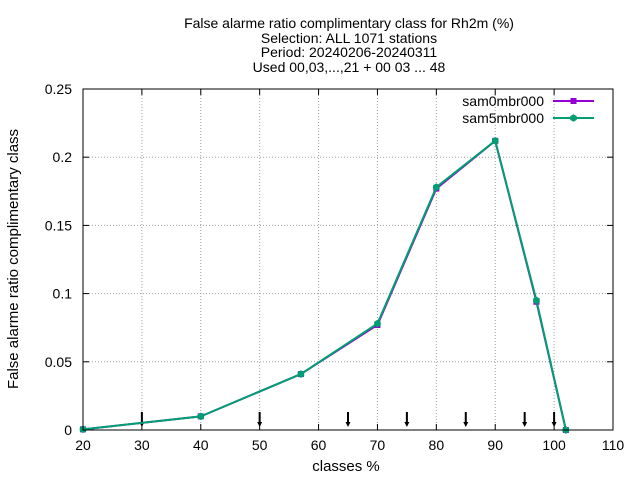 The height and width of the screenshot is (480, 640). I want to click on x-tick-label: 60, so click(319, 445).